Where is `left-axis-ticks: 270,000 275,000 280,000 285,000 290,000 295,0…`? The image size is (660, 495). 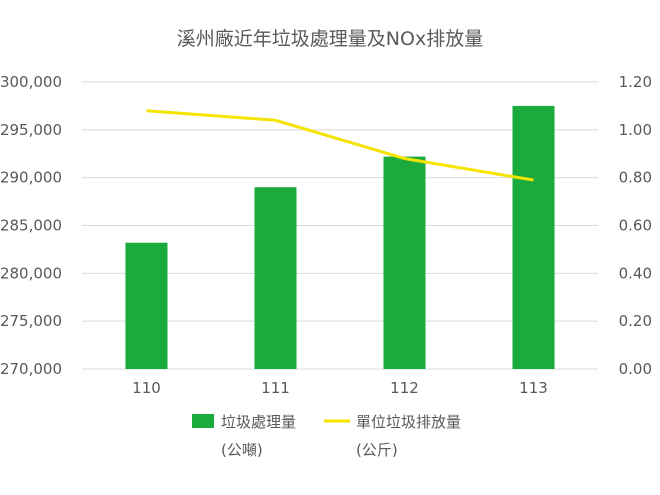 left-axis-ticks: 270,000 275,000 280,000 285,000 290,000 295,0… is located at coordinates (31, 225).